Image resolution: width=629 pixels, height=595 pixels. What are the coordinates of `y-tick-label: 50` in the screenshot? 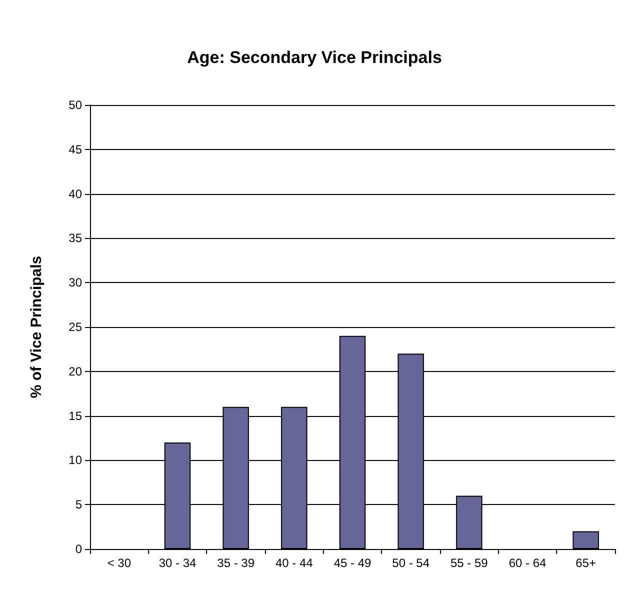 It's located at (75, 105).